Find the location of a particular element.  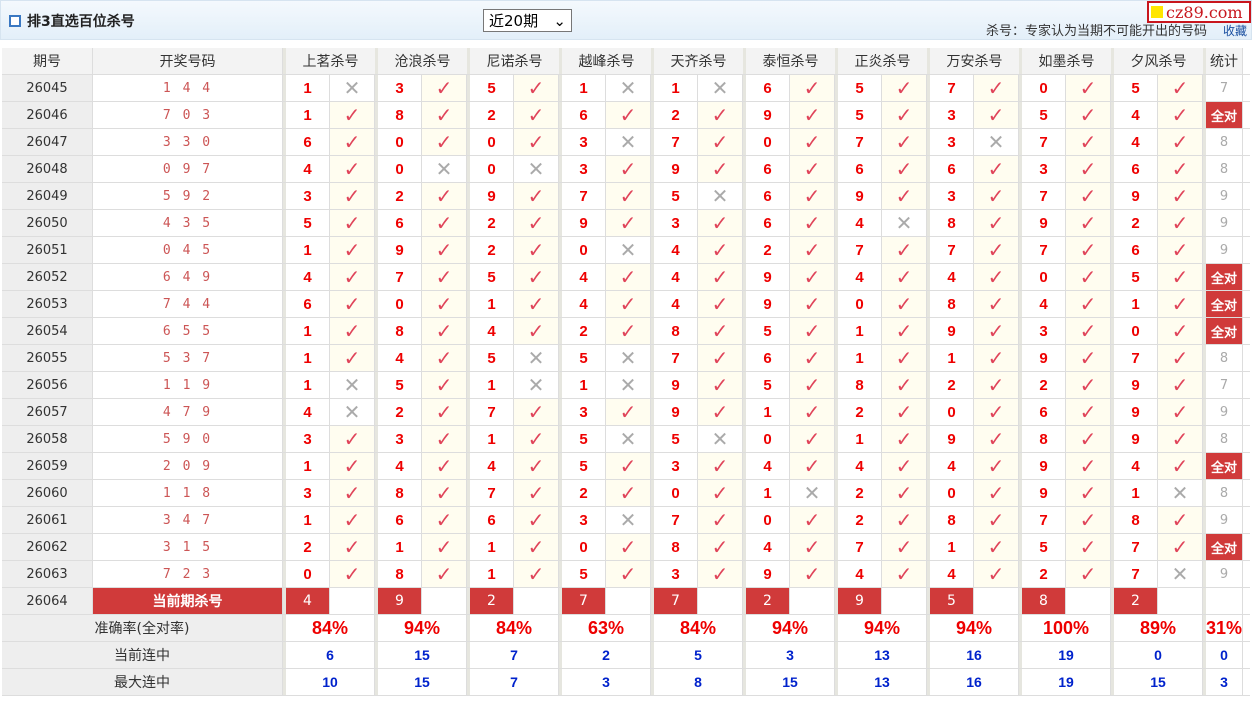

cross-icon: ✕ is located at coordinates (628, 142).